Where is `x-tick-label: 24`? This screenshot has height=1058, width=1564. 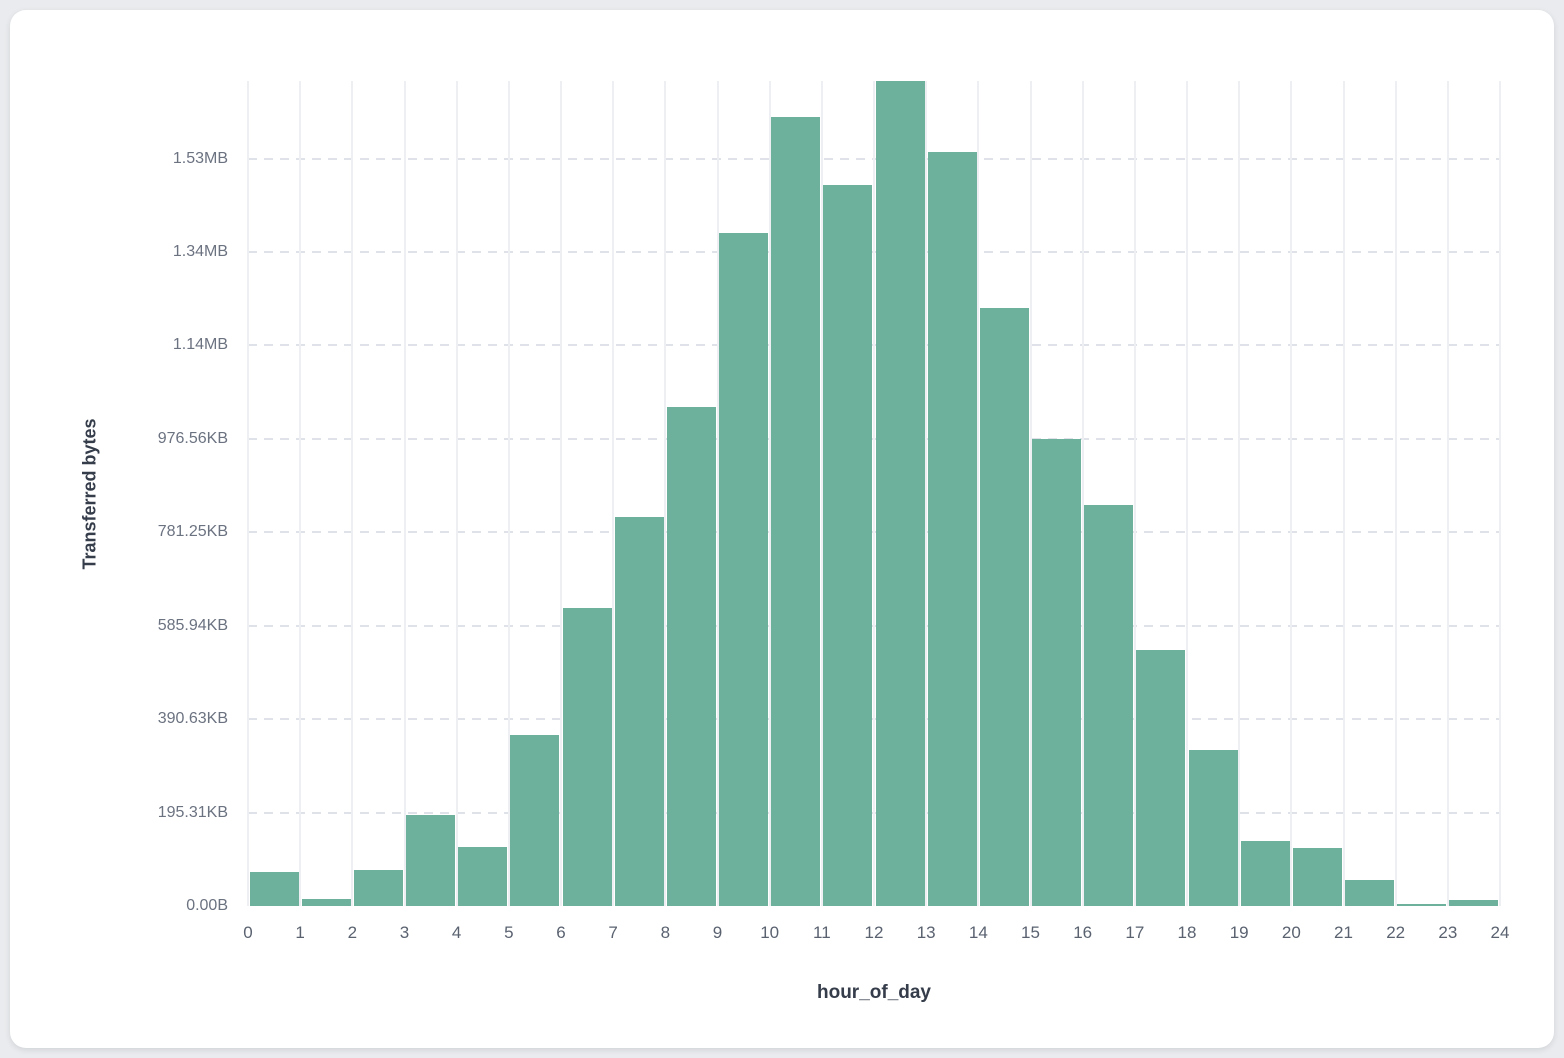
x-tick-label: 24 is located at coordinates (1500, 932).